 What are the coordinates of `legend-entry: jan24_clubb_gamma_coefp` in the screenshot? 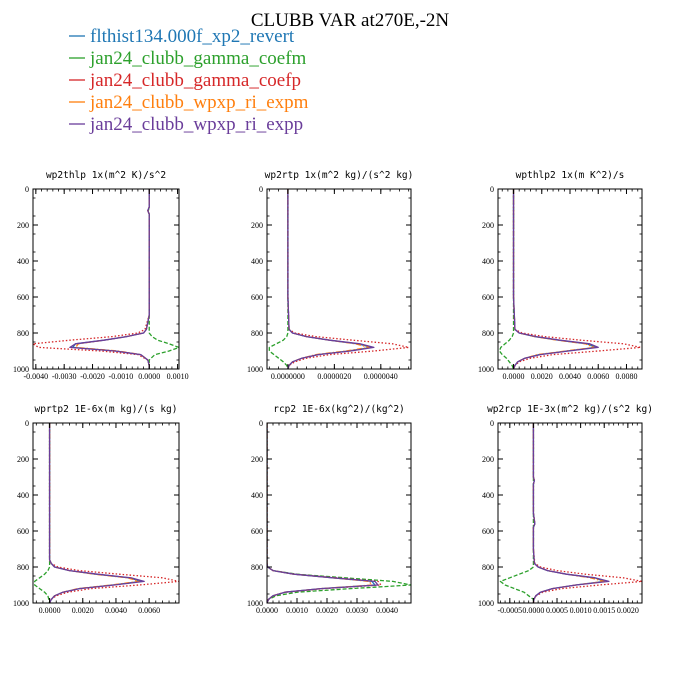 It's located at (185, 80).